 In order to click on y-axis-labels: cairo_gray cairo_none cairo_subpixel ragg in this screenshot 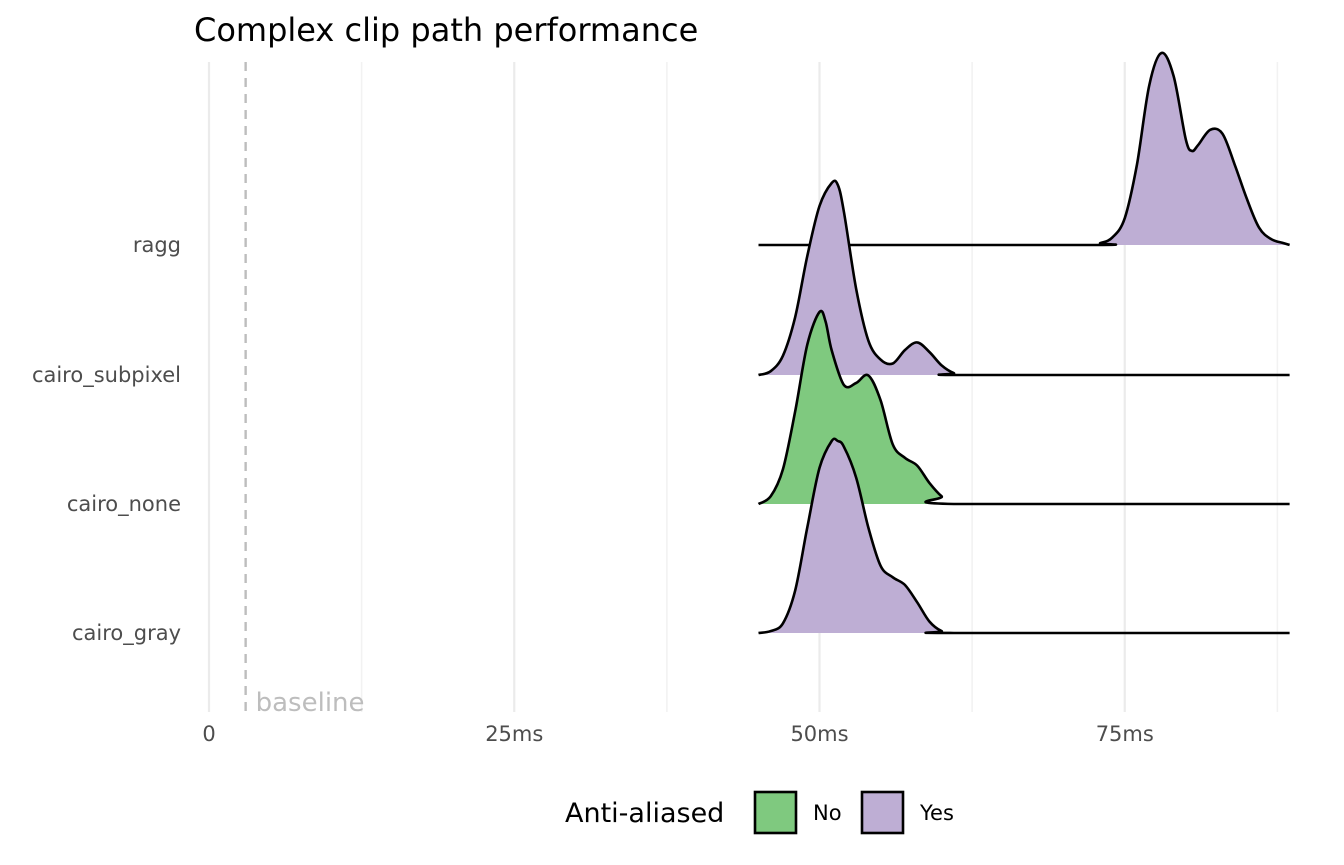, I will do `click(106, 439)`.